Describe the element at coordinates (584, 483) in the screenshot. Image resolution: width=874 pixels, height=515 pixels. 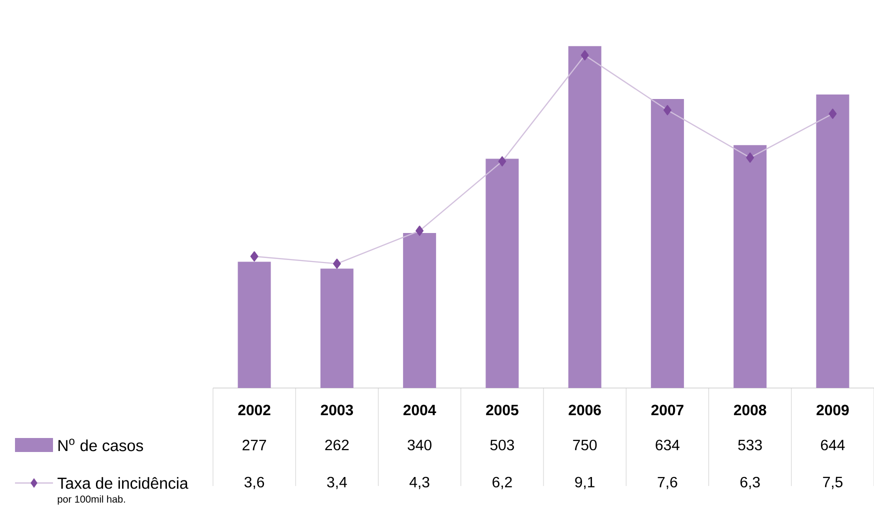
I see `data-label: 9,1` at that location.